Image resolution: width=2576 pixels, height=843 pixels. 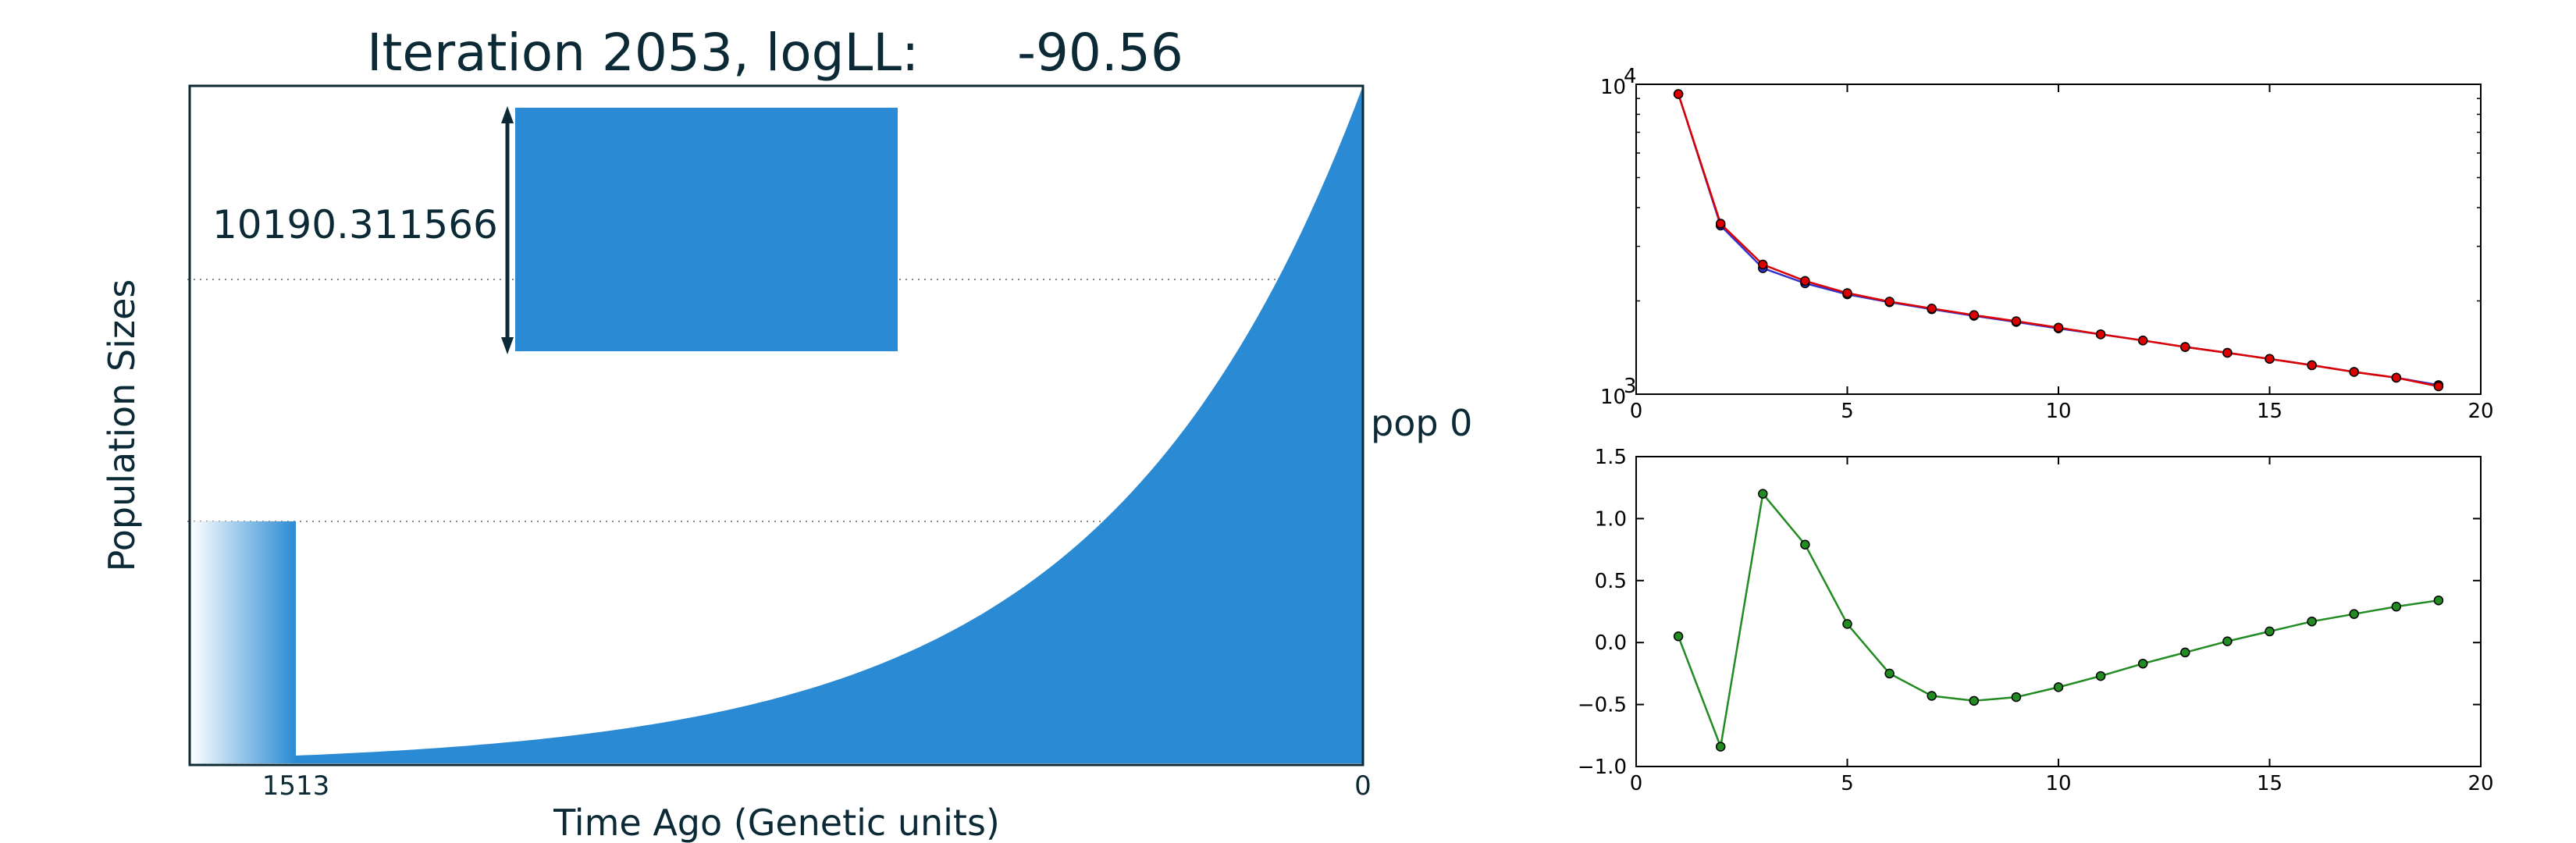 I want to click on top-chart-x-tick-label: 15, so click(x=2269, y=411).